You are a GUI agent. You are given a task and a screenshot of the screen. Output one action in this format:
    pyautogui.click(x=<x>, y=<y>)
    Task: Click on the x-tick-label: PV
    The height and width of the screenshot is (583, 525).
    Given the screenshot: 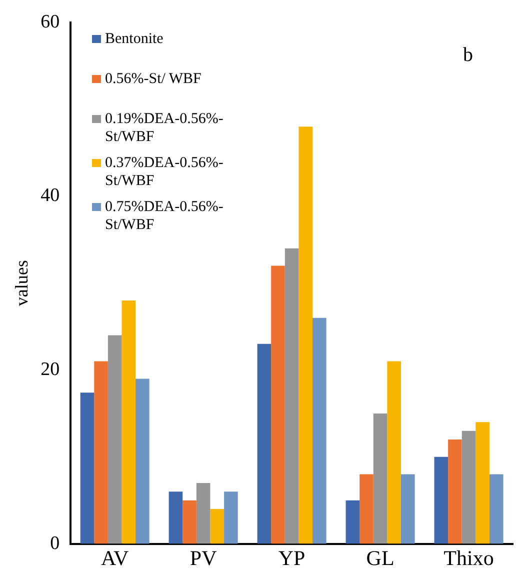 What is the action you would take?
    pyautogui.click(x=203, y=558)
    